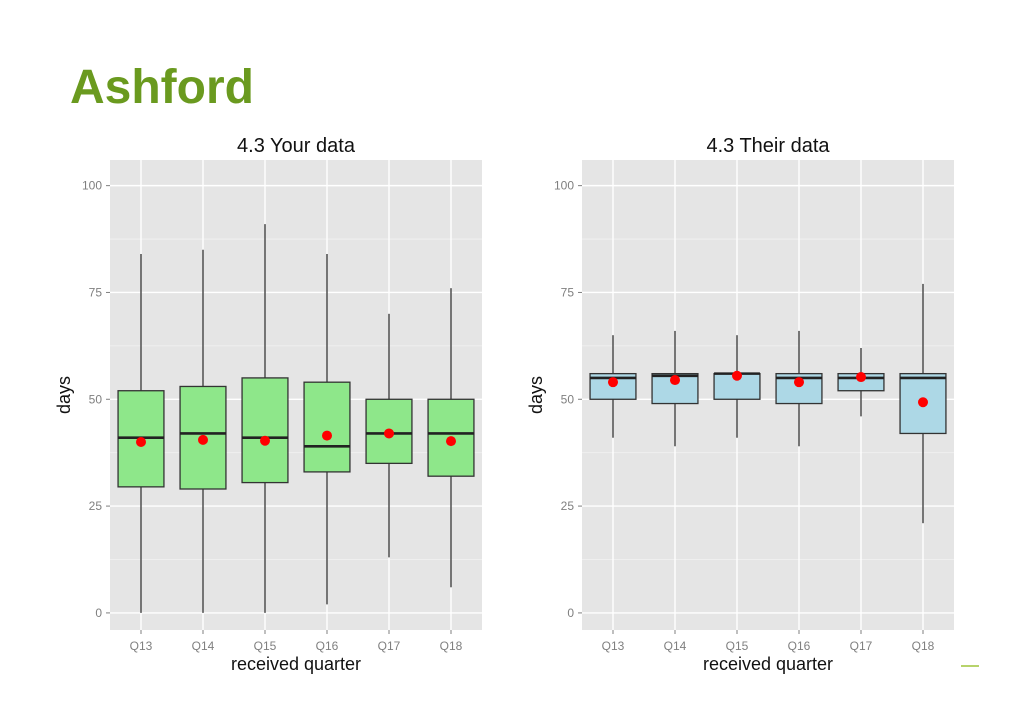  What do you see at coordinates (296, 146) in the screenshot?
I see `chart-title: 4.3 Your data` at bounding box center [296, 146].